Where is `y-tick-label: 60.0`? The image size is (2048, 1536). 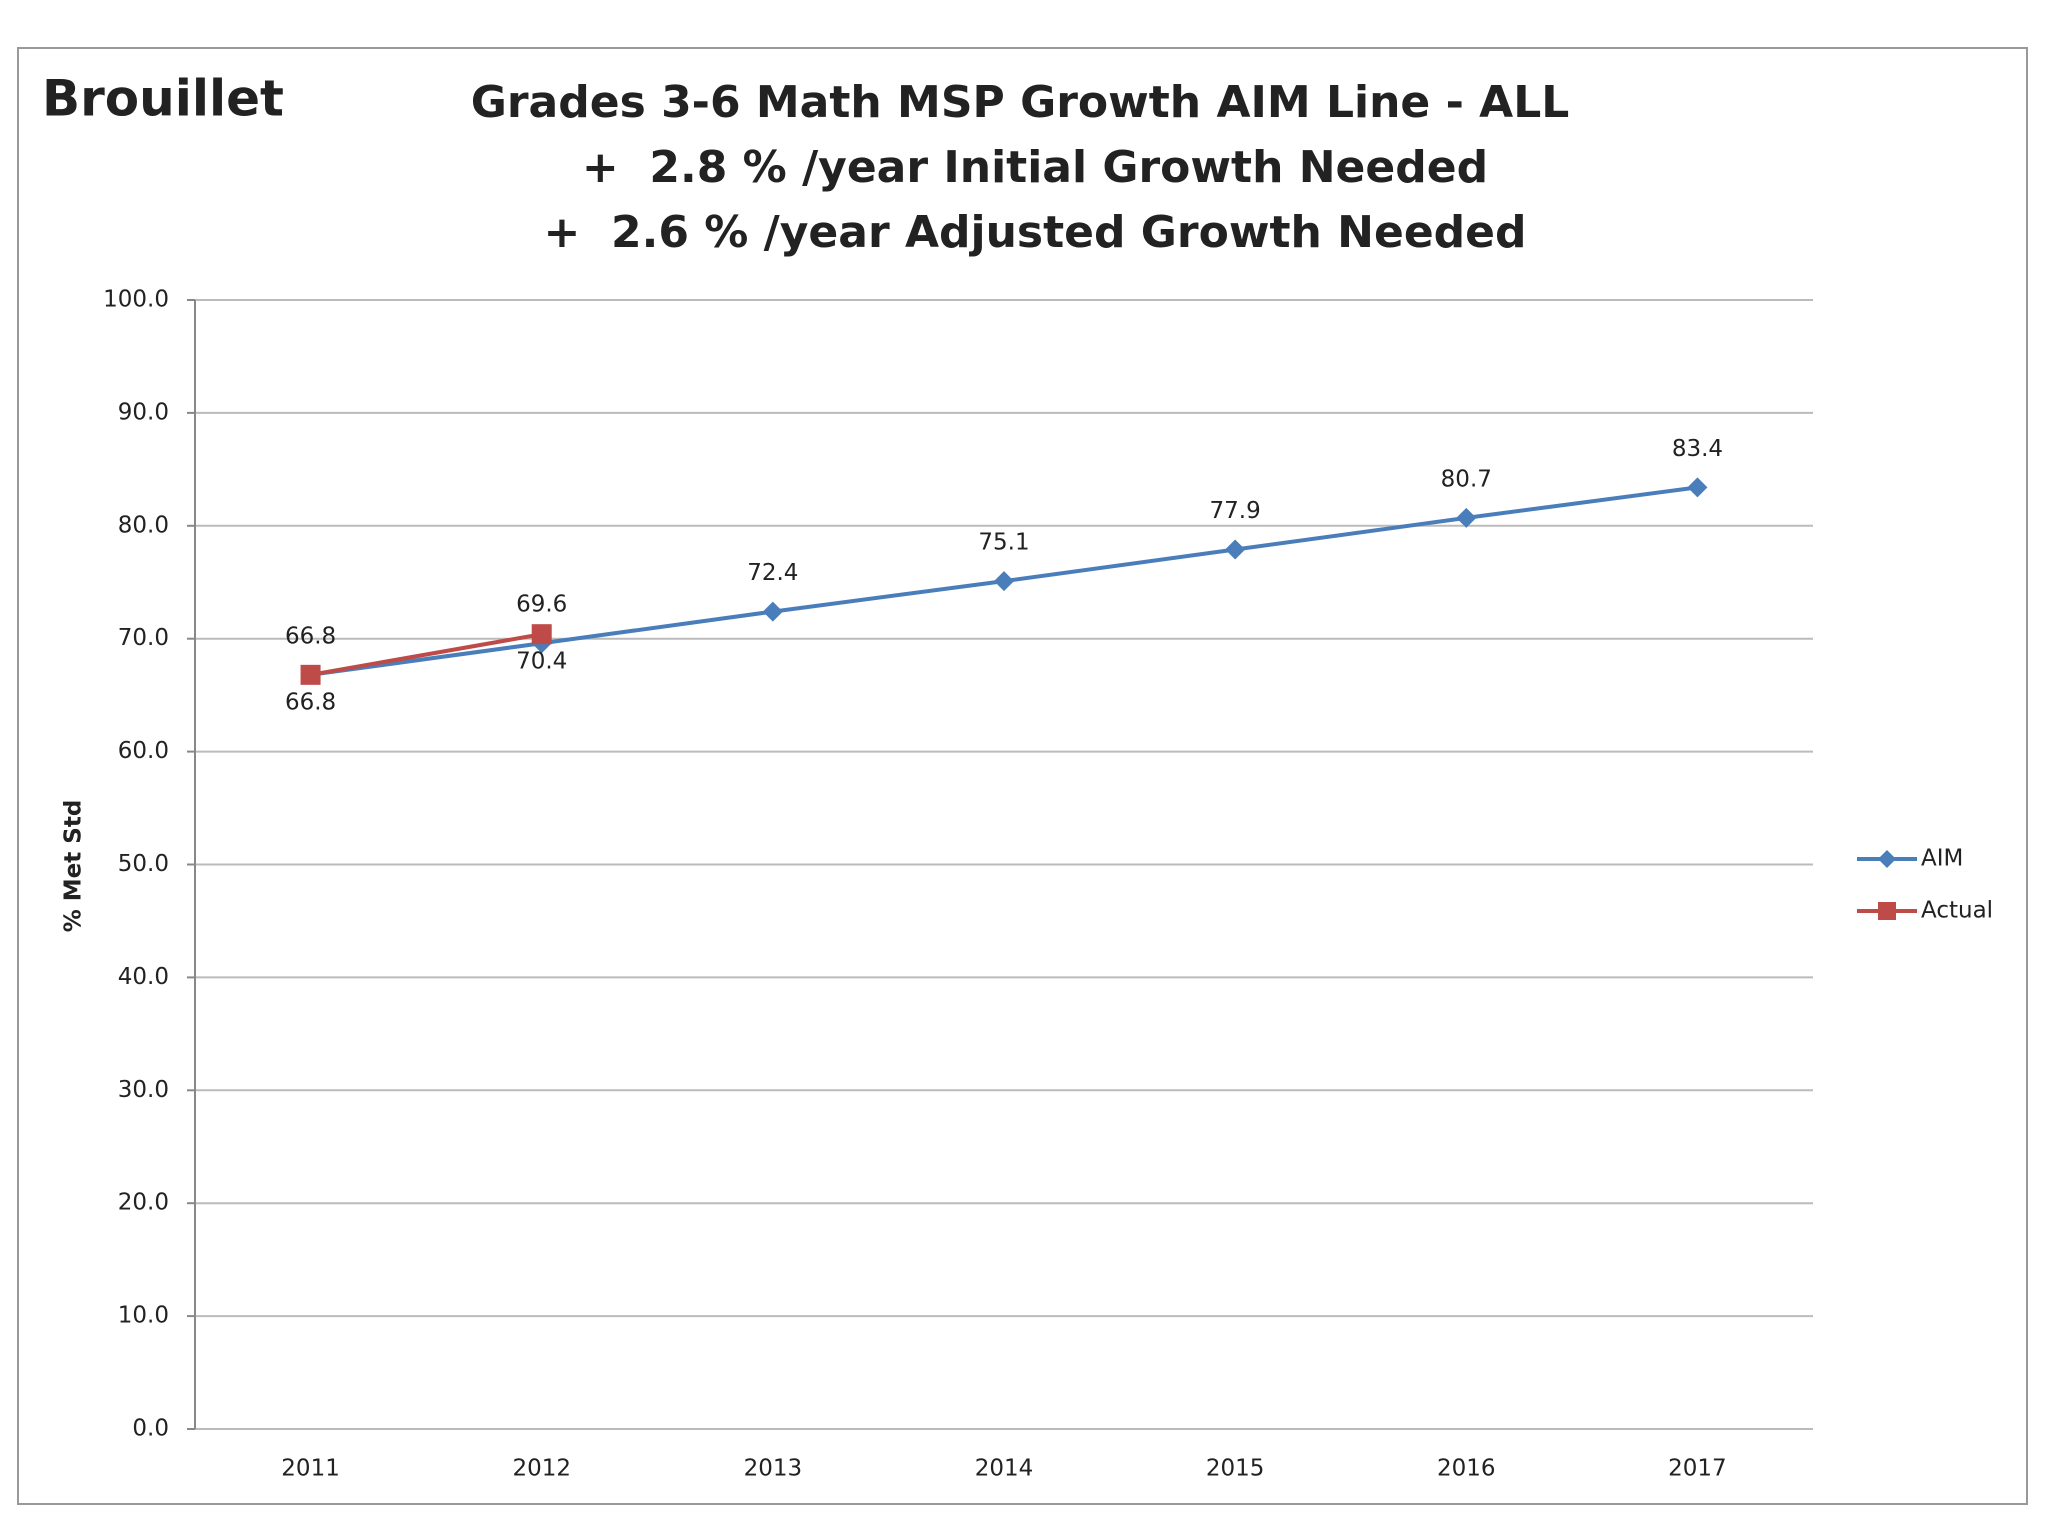
y-tick-label: 60.0 is located at coordinates (143, 751).